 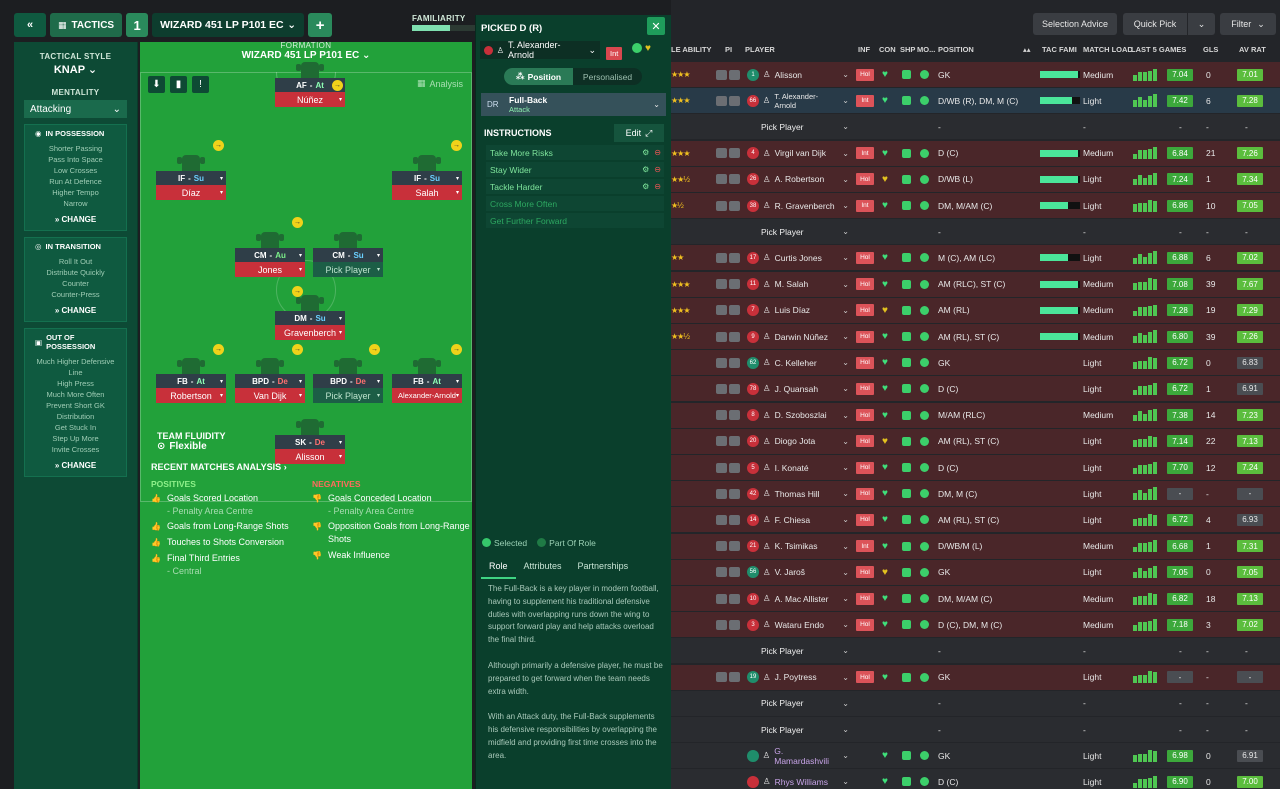 I want to click on player-name-slot: Pick Player ▾, so click(x=348, y=395).